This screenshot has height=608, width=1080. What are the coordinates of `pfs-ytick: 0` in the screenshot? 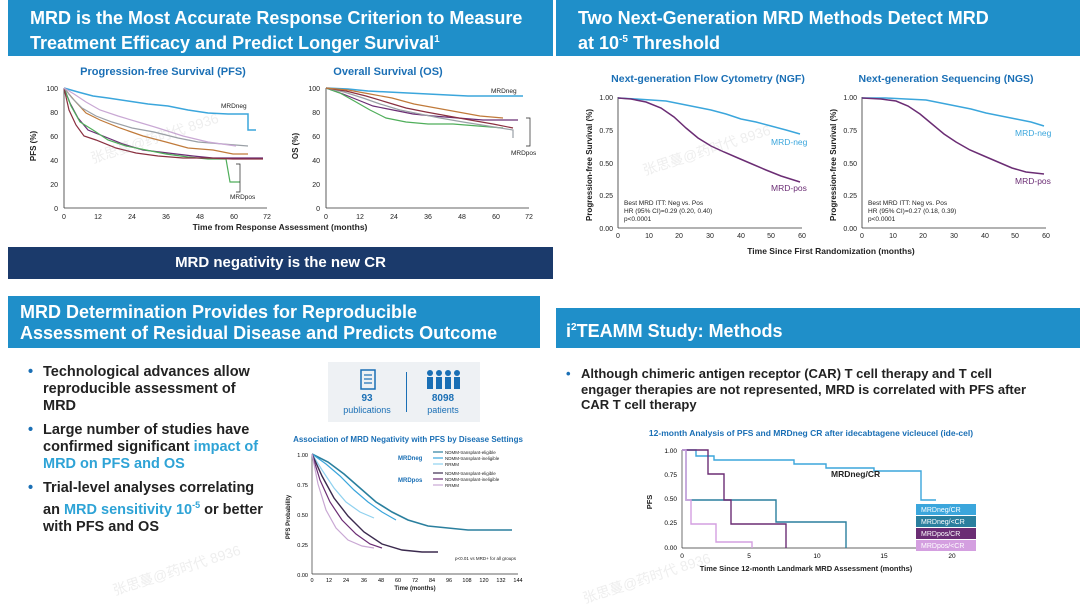 It's located at (56, 209).